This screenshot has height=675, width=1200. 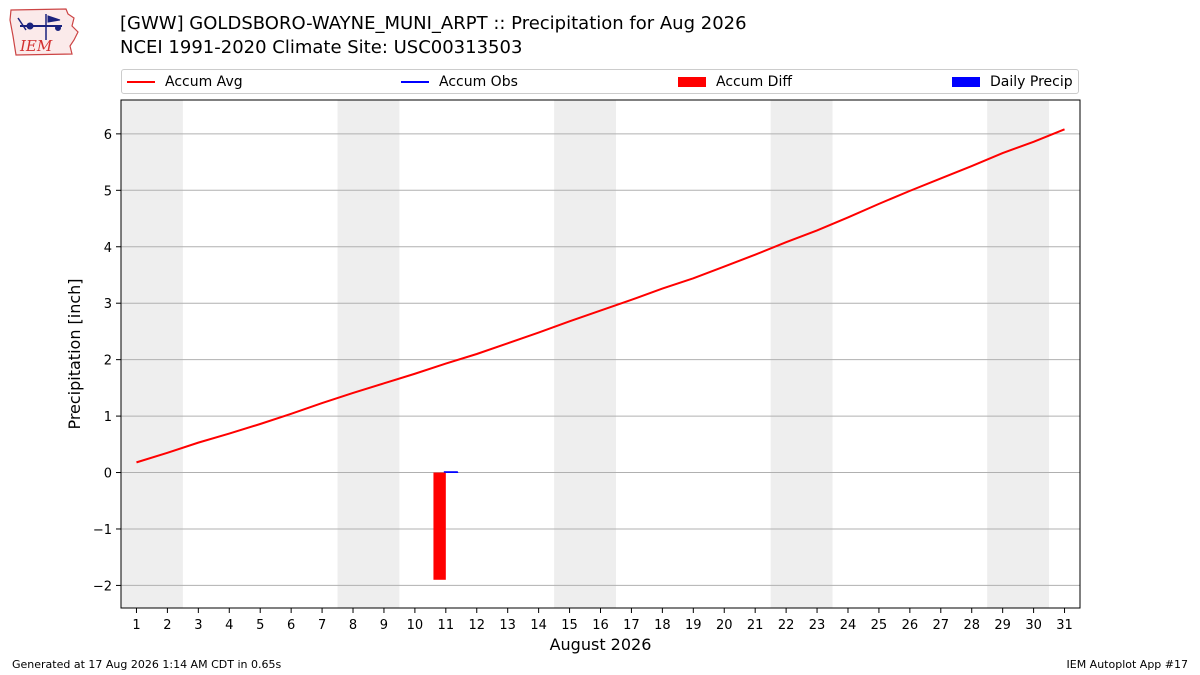 I want to click on x-tick-label: 15, so click(x=569, y=625).